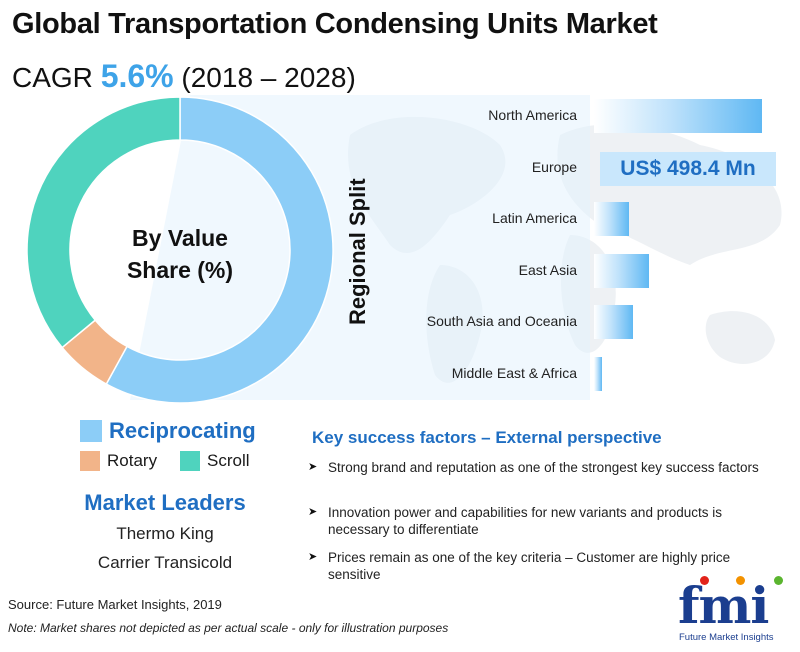 The image size is (800, 652). What do you see at coordinates (90, 461) in the screenshot?
I see `legend-swatch-rotary` at bounding box center [90, 461].